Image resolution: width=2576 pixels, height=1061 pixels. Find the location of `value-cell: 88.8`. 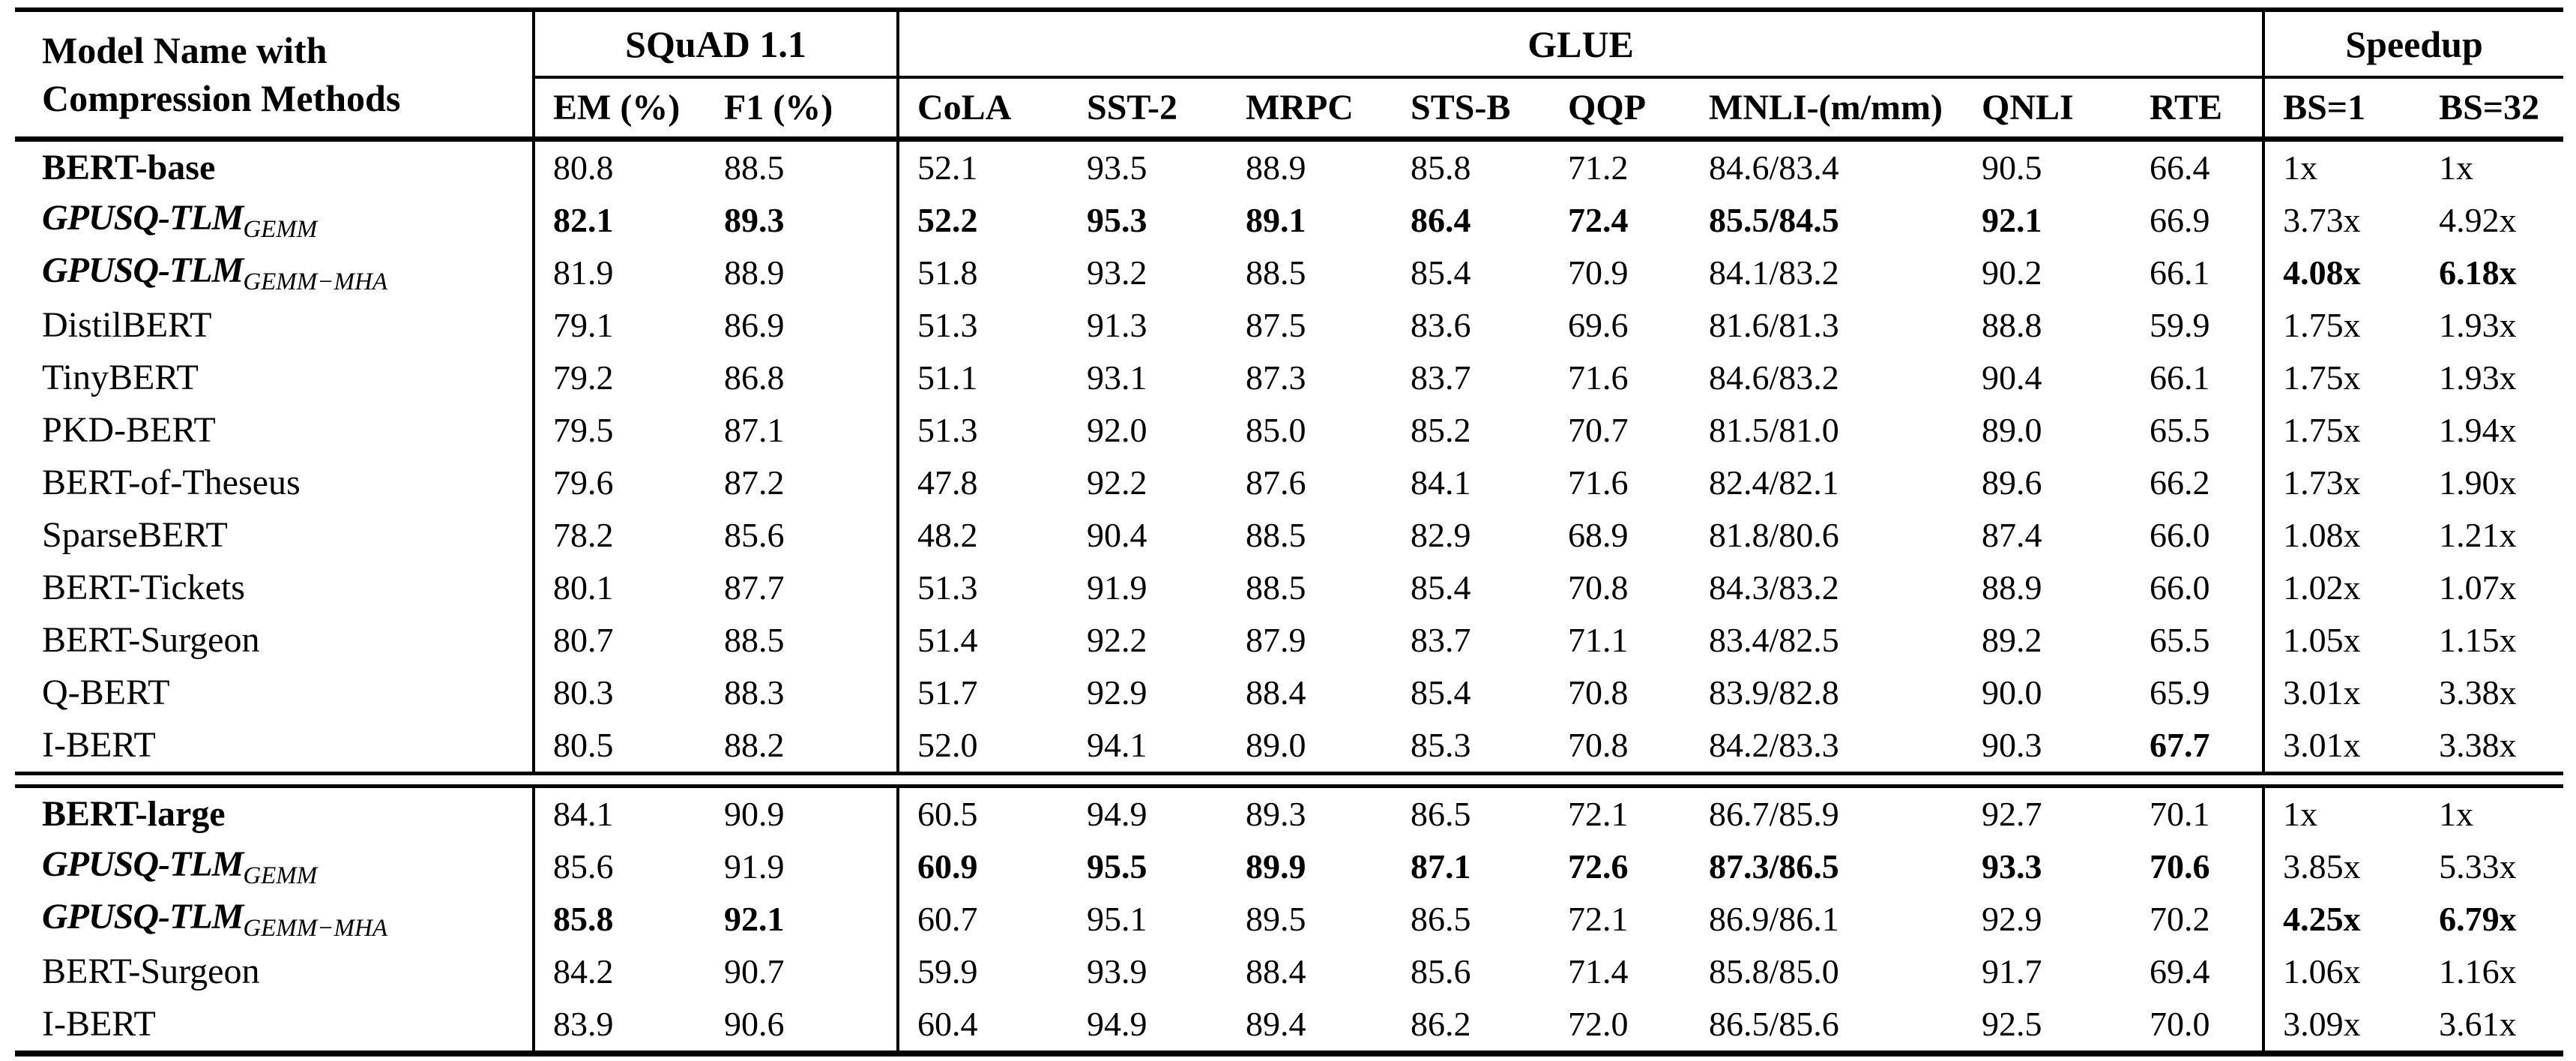

value-cell: 88.8 is located at coordinates (2012, 325).